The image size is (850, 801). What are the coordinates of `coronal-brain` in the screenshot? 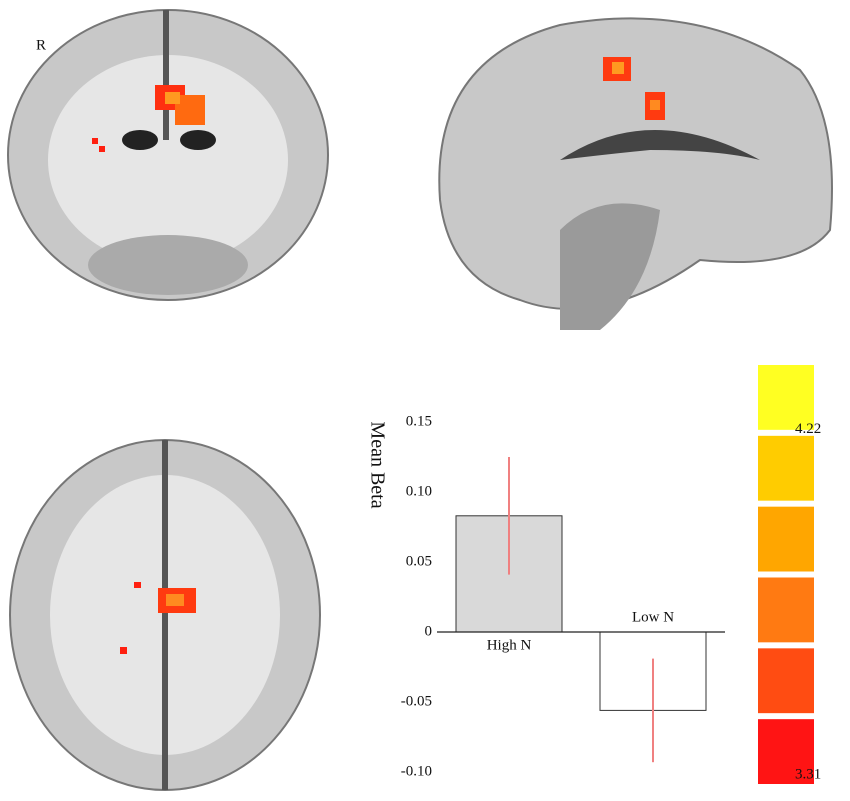 It's located at (168, 155).